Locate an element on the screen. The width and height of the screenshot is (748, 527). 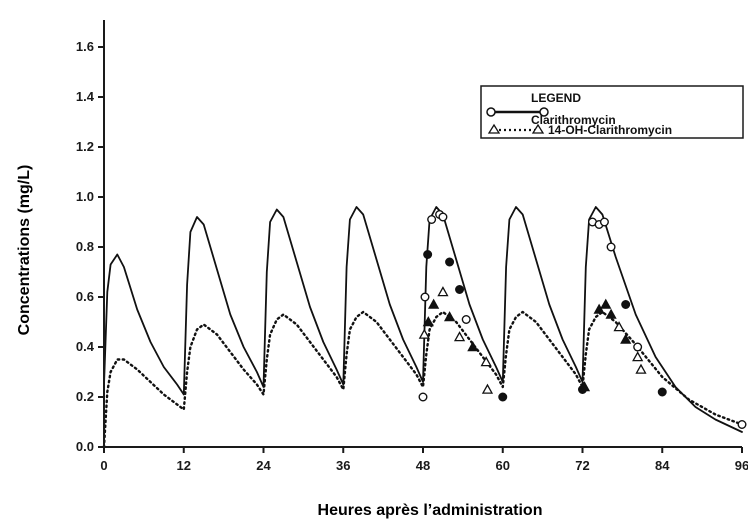
x-tick-label: 36 is located at coordinates (343, 465).